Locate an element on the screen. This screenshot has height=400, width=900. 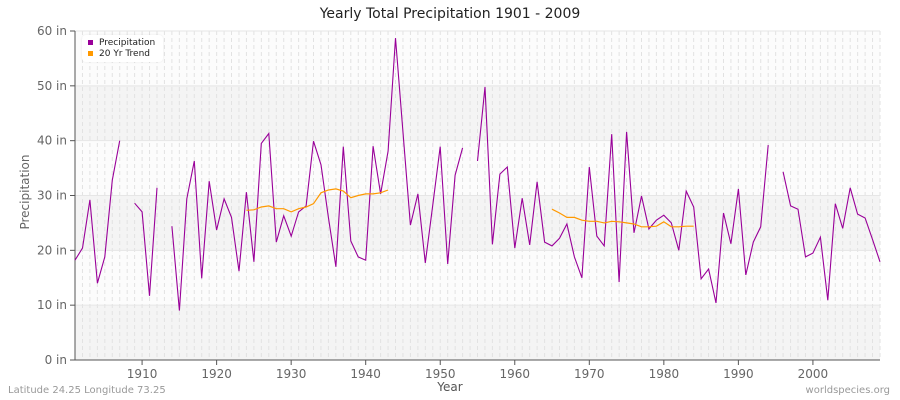
location-caption: Latitude 24.25 Longitude 73.25 is located at coordinates (87, 390).